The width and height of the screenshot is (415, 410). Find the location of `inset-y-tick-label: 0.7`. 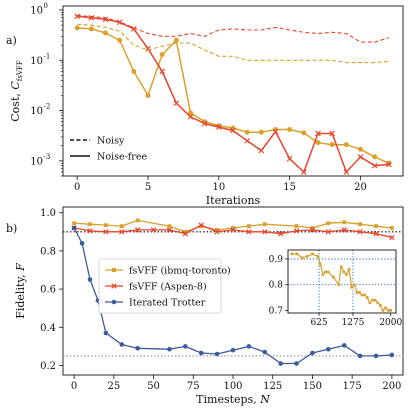

inset-y-tick-label: 0.7 is located at coordinates (276, 311).